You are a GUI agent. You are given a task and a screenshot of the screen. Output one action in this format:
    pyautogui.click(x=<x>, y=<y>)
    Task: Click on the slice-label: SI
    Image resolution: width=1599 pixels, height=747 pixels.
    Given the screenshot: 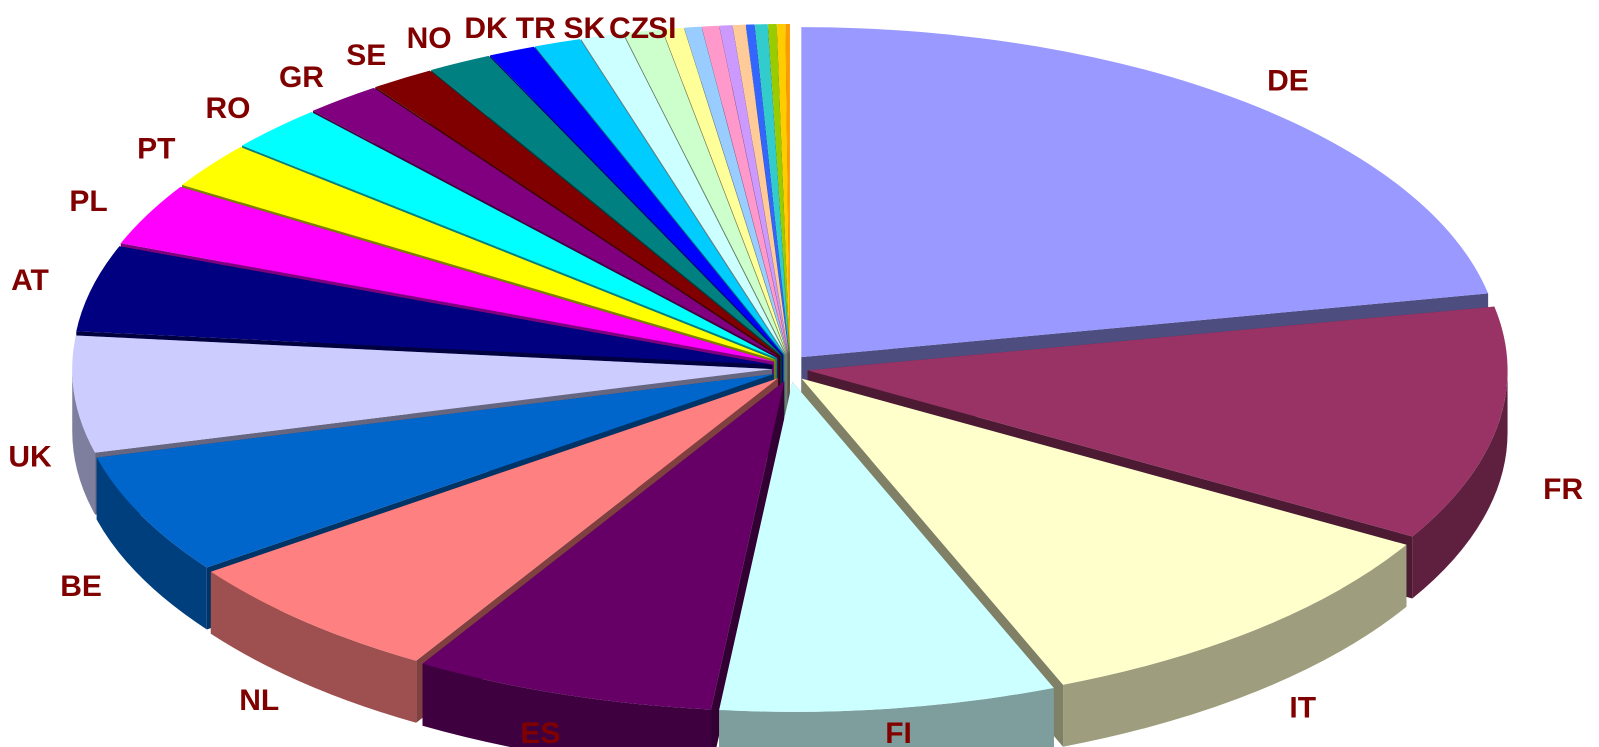 What is the action you would take?
    pyautogui.click(x=662, y=28)
    